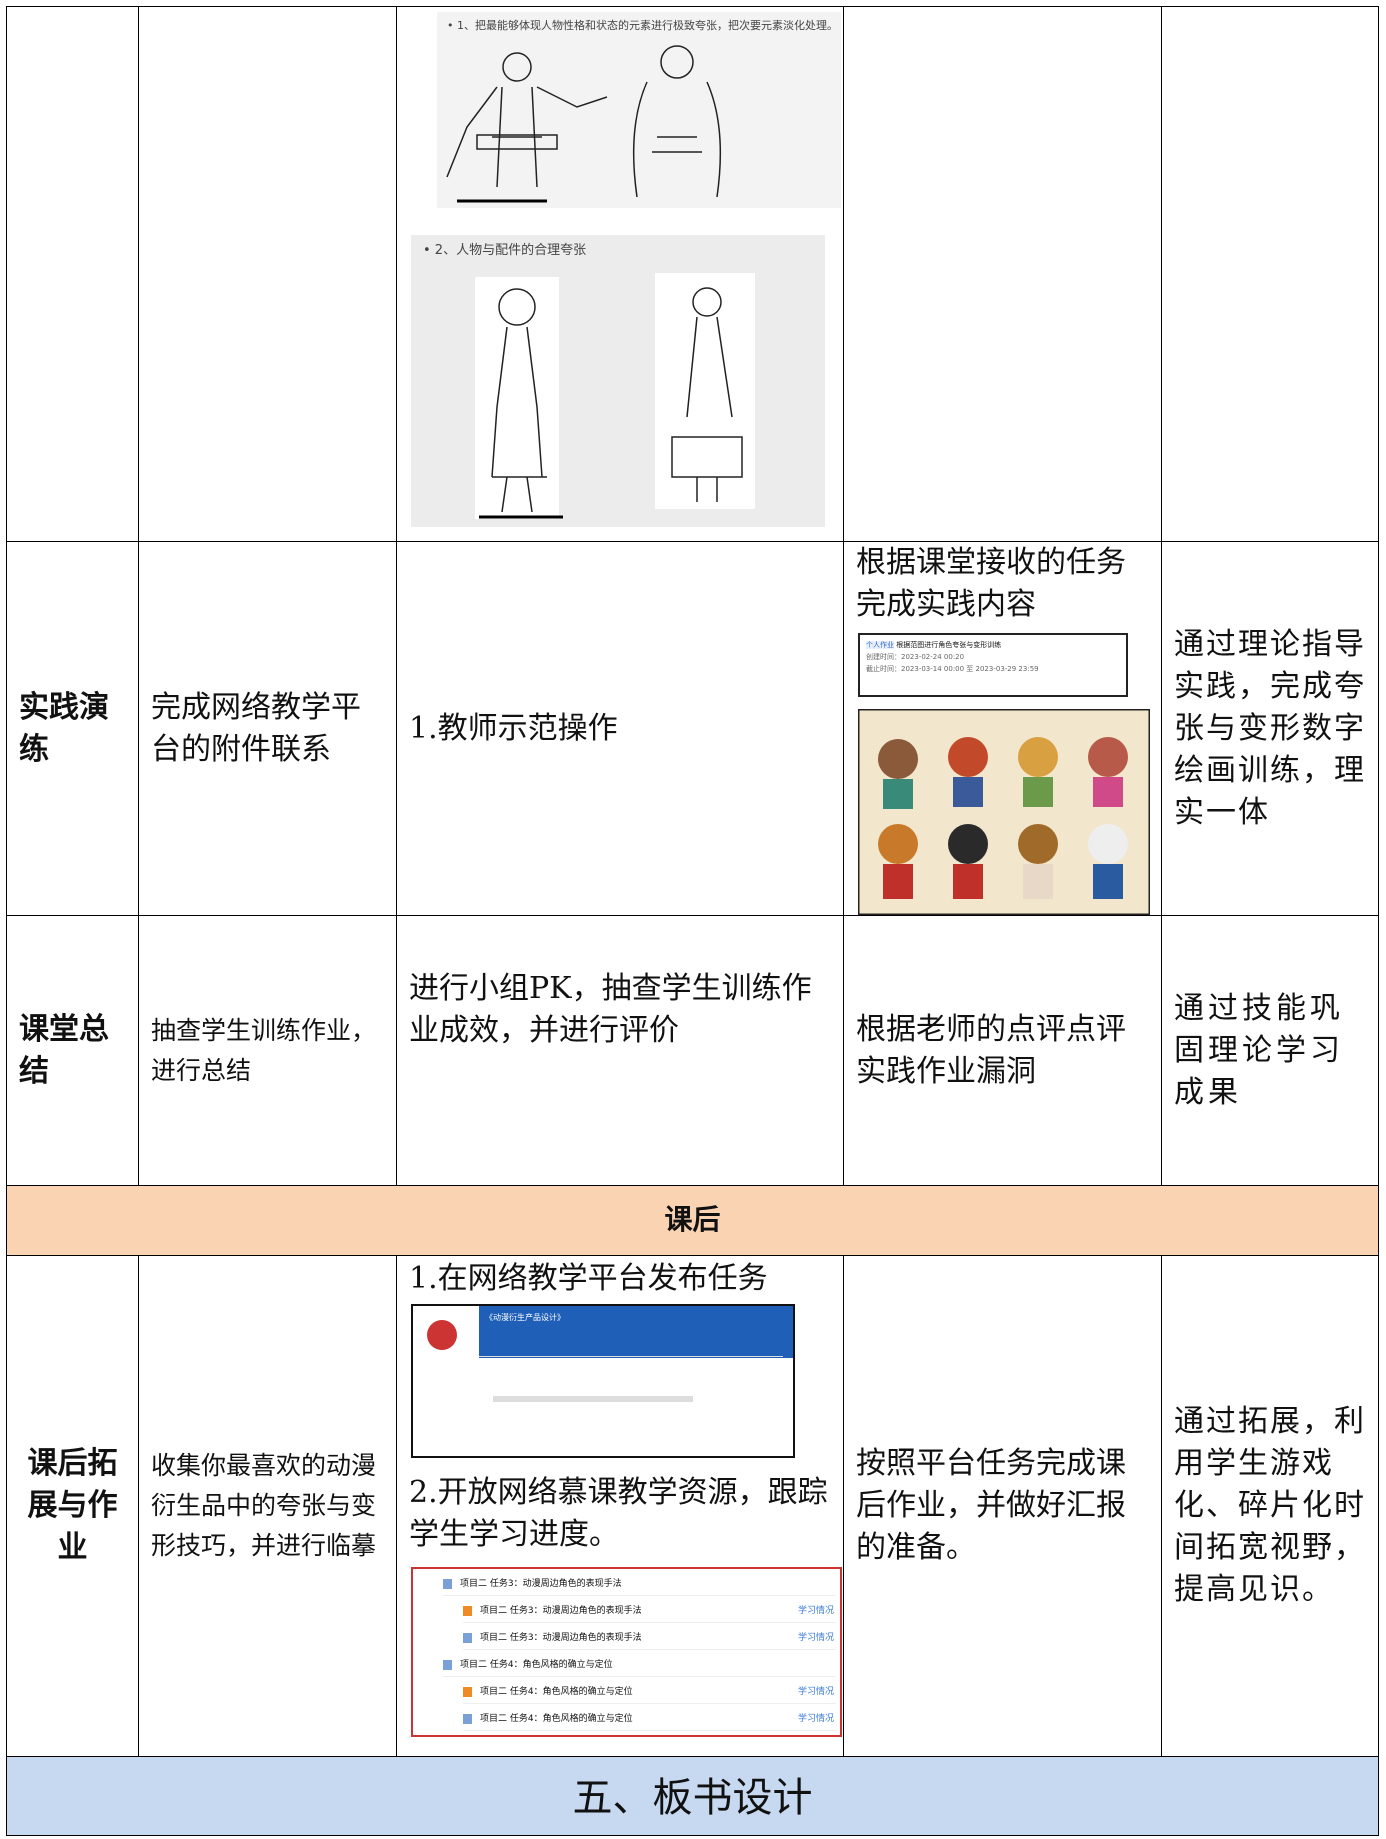  Describe the element at coordinates (584, 121) in the screenshot. I see `sketch` at that location.